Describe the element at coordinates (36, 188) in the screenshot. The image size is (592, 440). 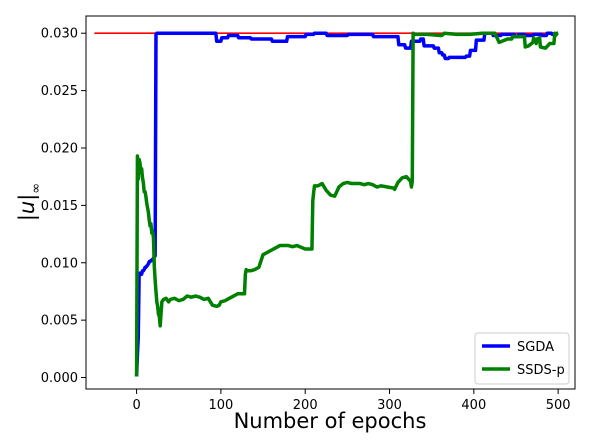
I see `y-axis-label-subscript: ∞` at that location.